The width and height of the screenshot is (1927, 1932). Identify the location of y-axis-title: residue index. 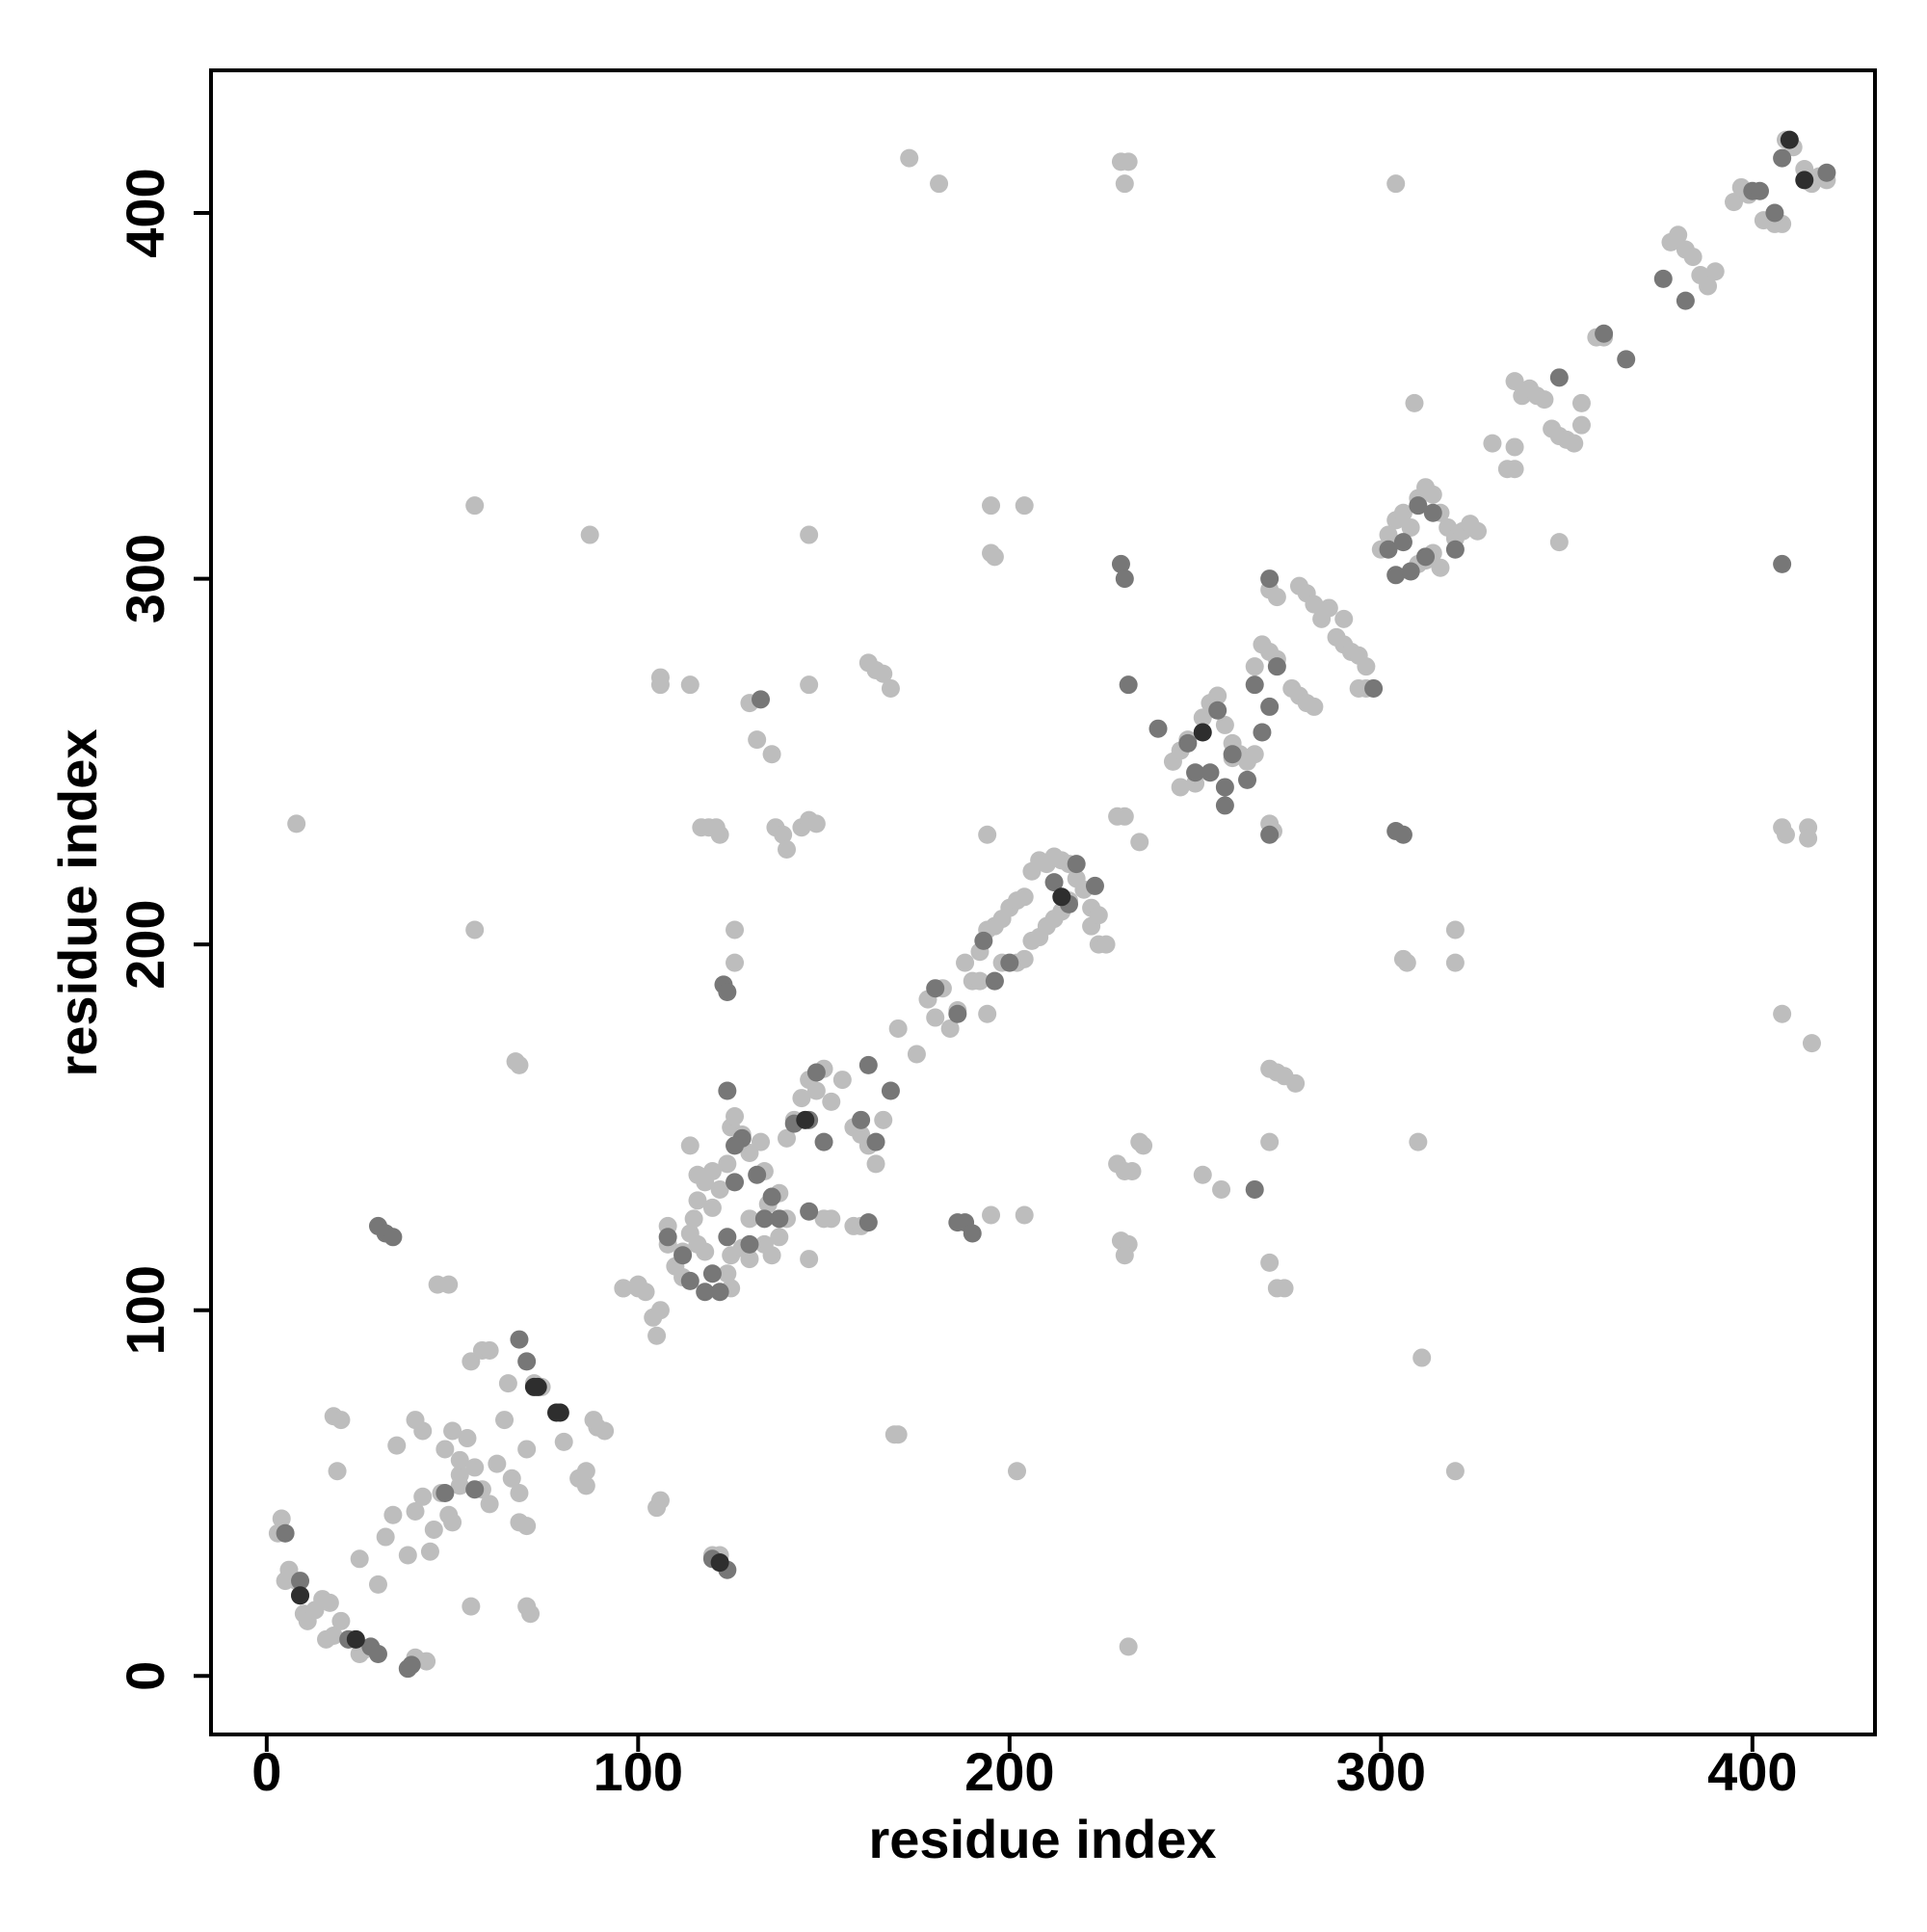
(78, 902).